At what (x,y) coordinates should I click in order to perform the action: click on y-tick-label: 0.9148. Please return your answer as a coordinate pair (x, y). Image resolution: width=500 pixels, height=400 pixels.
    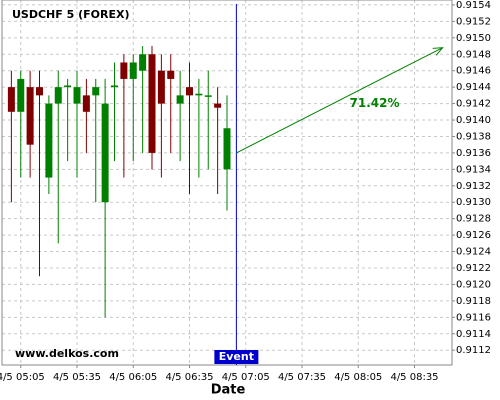
    Looking at the image, I should click on (473, 54).